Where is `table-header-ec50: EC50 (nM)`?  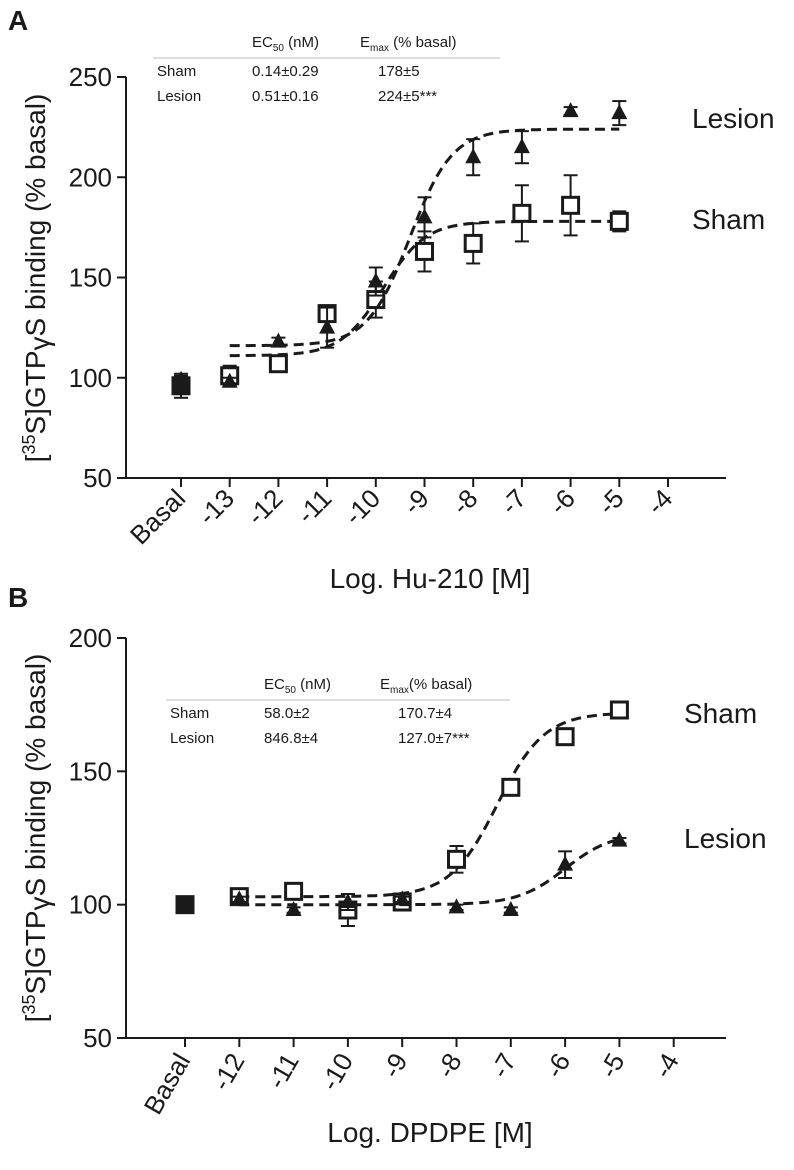 table-header-ec50: EC50 (nM) is located at coordinates (285, 44).